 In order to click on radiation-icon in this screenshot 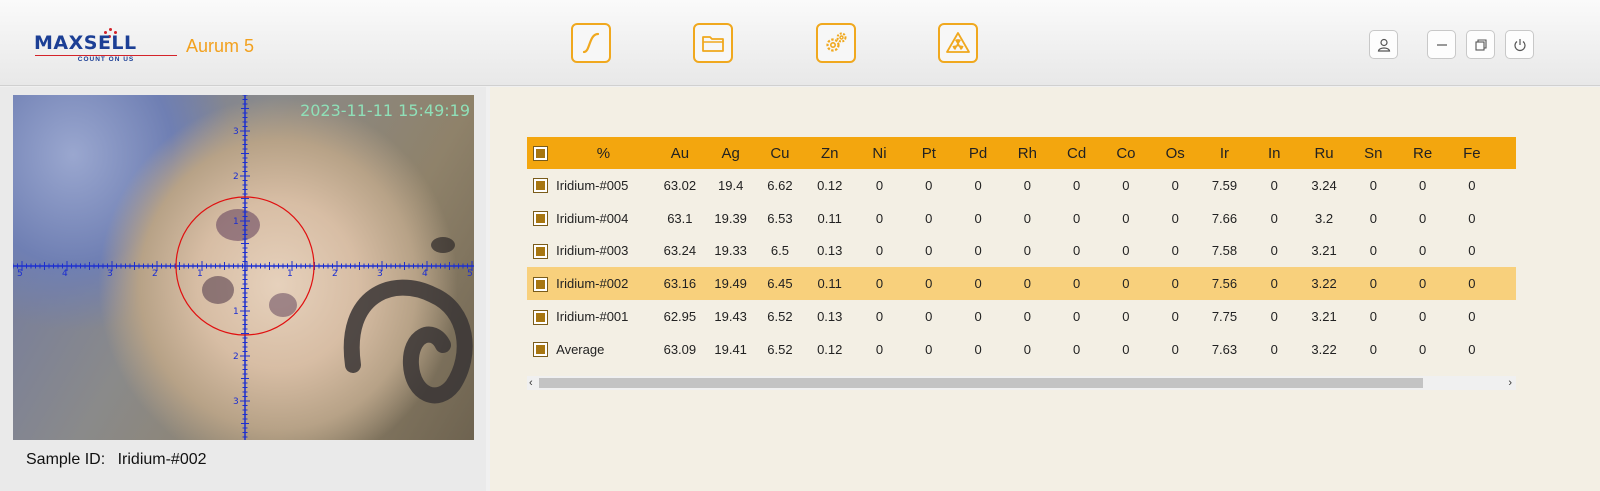, I will do `click(958, 42)`.